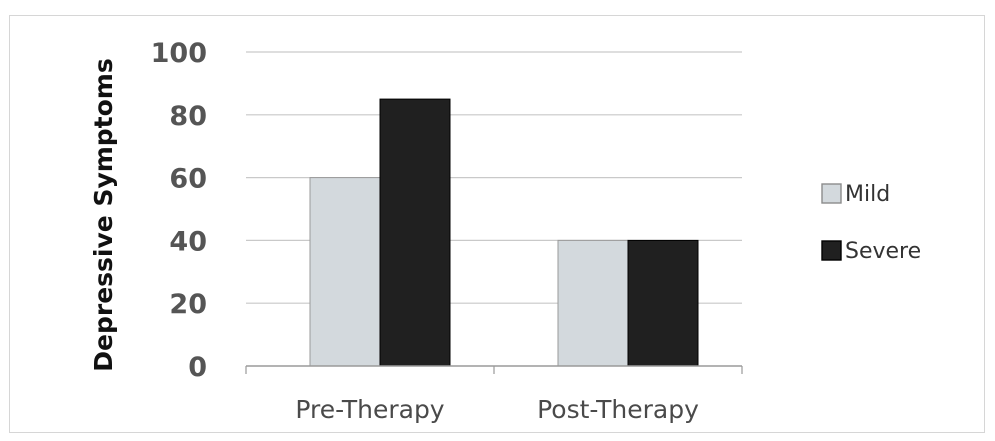  Describe the element at coordinates (871, 223) in the screenshot. I see `legend: Mild Severe` at that location.